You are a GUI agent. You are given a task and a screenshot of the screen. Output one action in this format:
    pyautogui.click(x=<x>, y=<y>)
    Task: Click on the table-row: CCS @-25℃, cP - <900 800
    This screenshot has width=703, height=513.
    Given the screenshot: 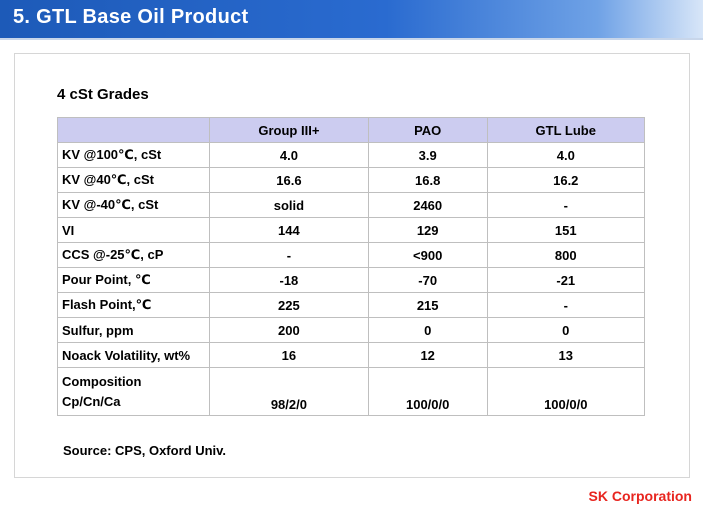 What is the action you would take?
    pyautogui.click(x=351, y=255)
    